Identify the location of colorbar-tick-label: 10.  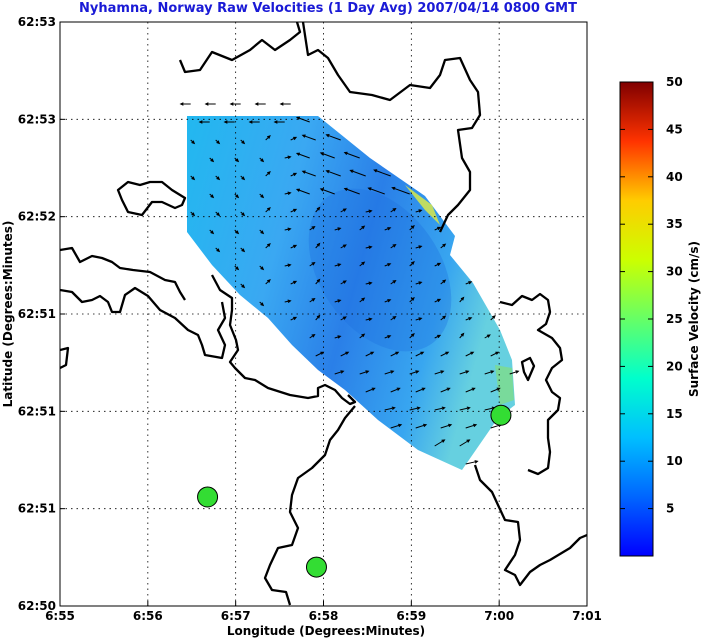
(674, 461).